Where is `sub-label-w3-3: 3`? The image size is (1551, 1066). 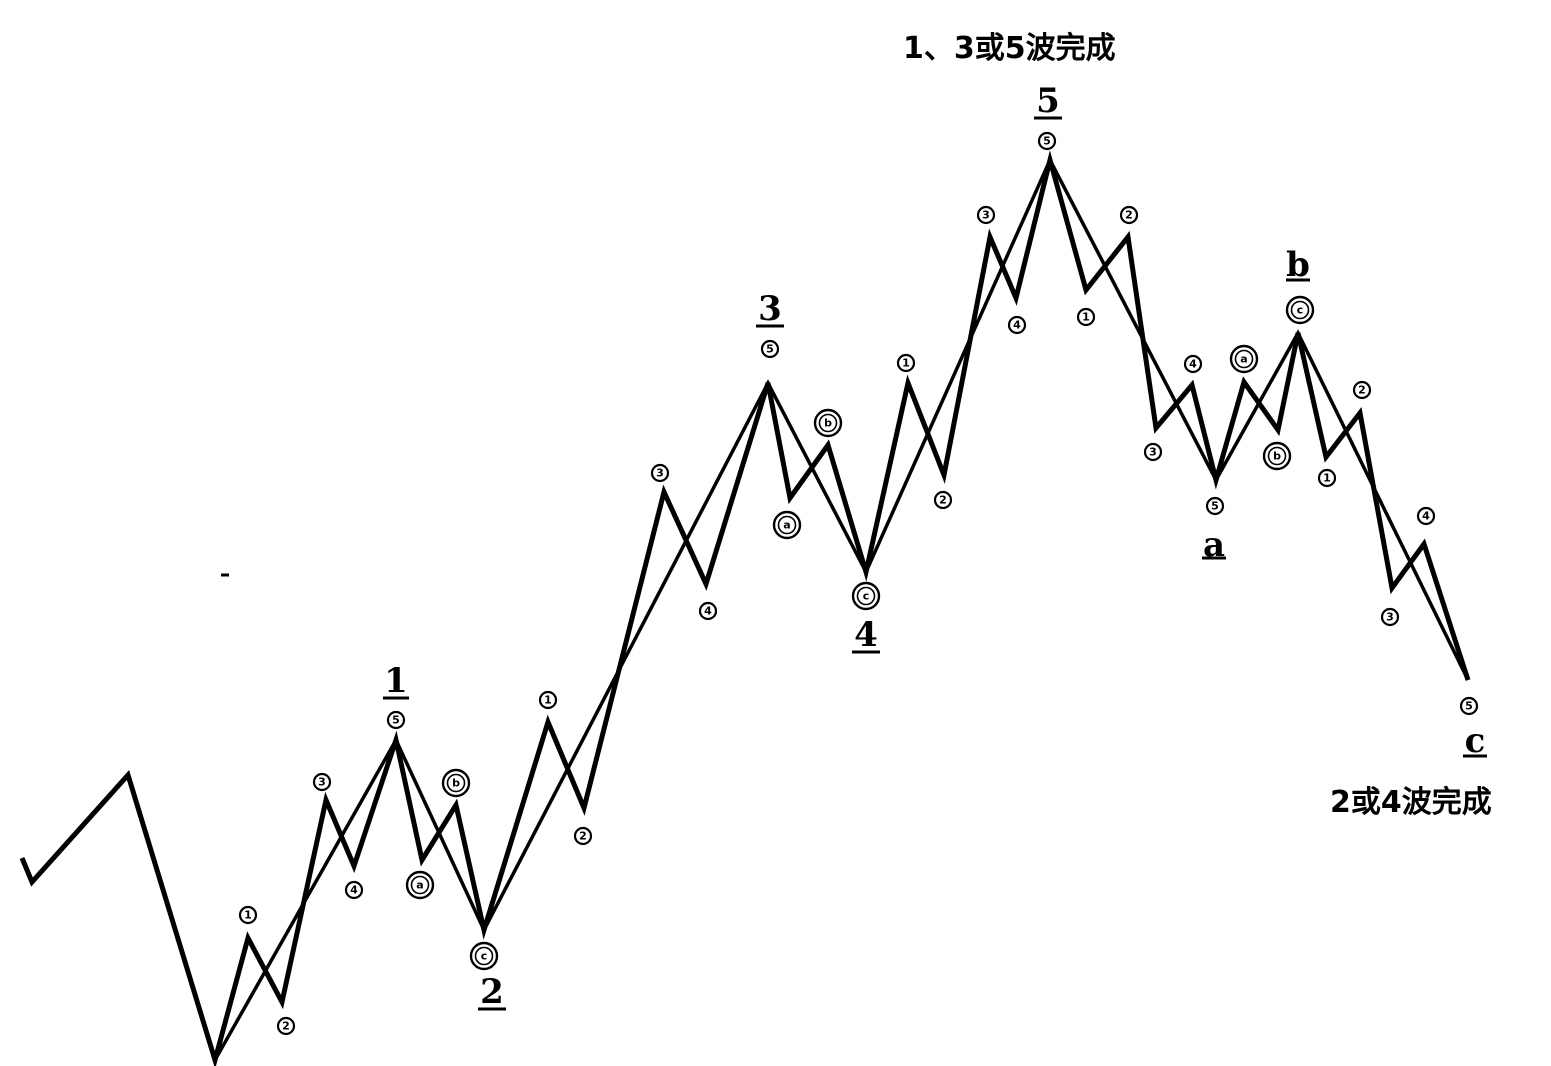 sub-label-w3-3: 3 is located at coordinates (660, 473).